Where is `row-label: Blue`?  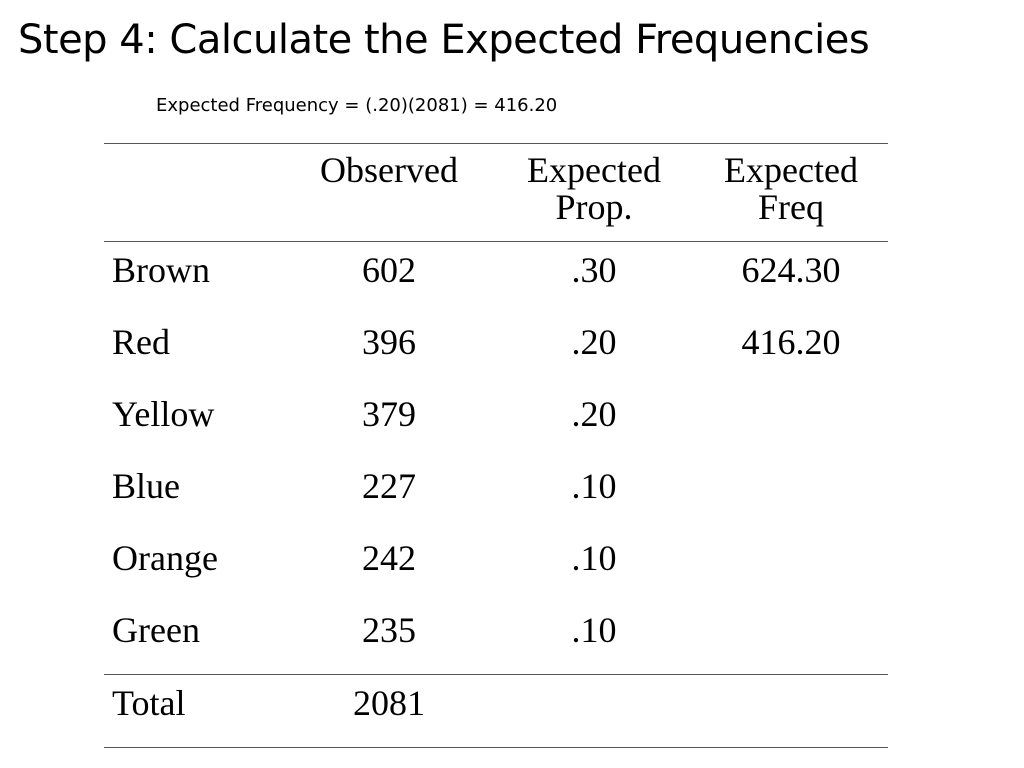 row-label: Blue is located at coordinates (146, 486).